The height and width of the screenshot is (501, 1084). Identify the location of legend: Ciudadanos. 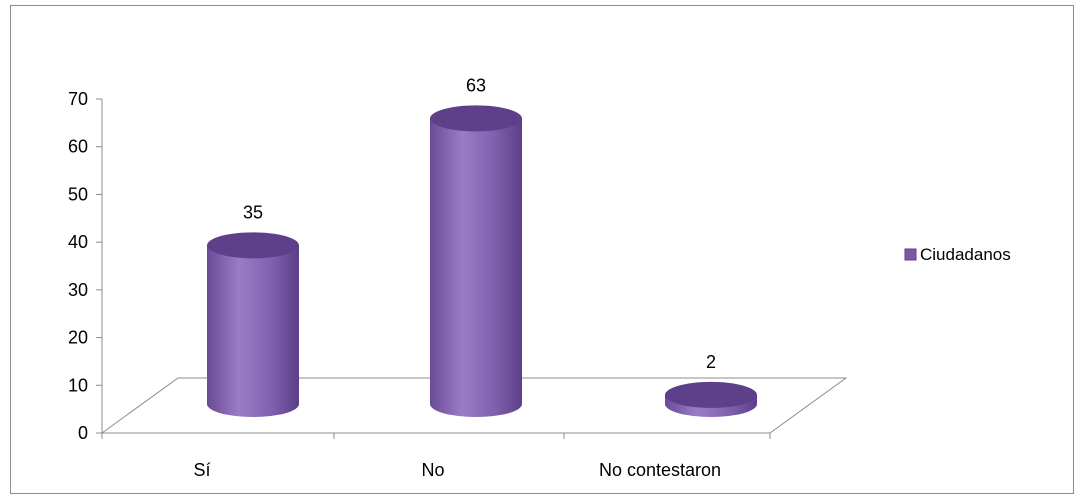
(957, 254).